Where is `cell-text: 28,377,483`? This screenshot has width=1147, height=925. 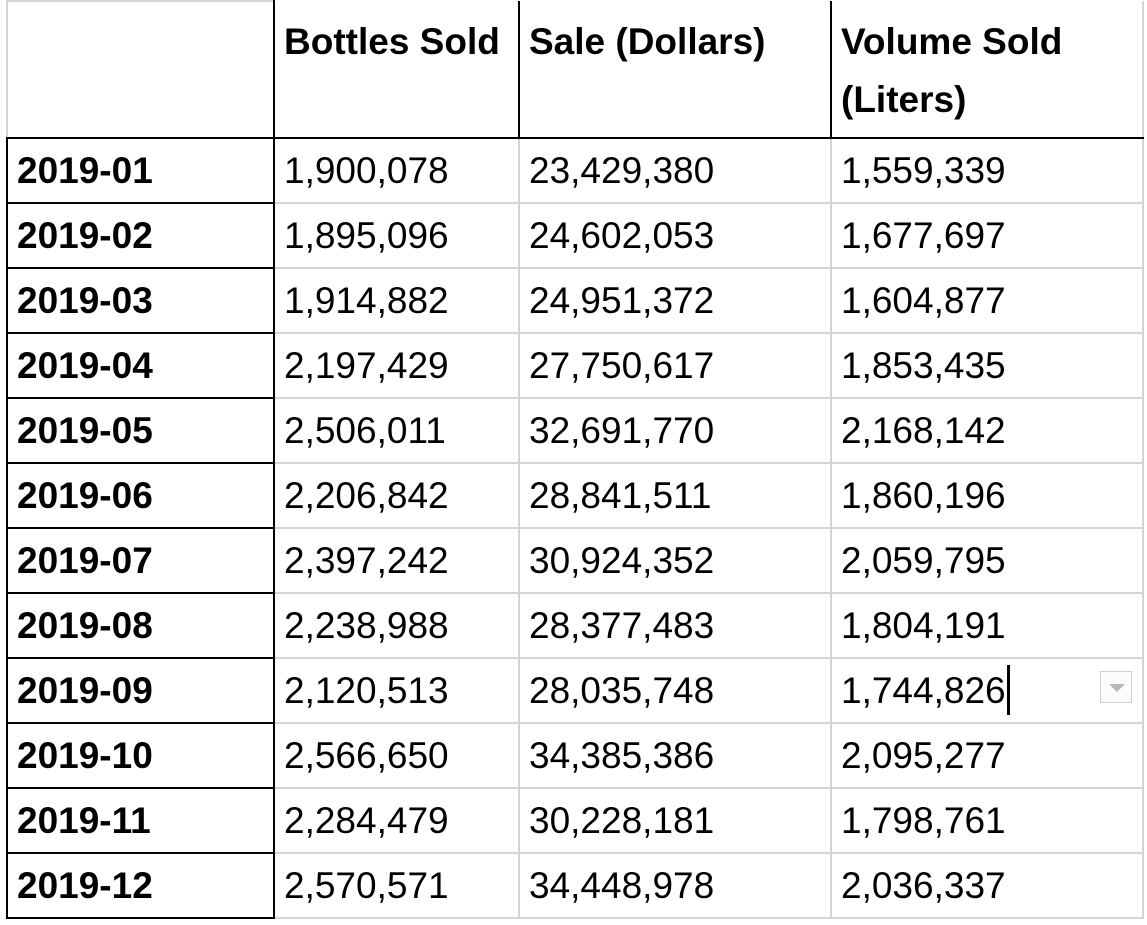
cell-text: 28,377,483 is located at coordinates (622, 625).